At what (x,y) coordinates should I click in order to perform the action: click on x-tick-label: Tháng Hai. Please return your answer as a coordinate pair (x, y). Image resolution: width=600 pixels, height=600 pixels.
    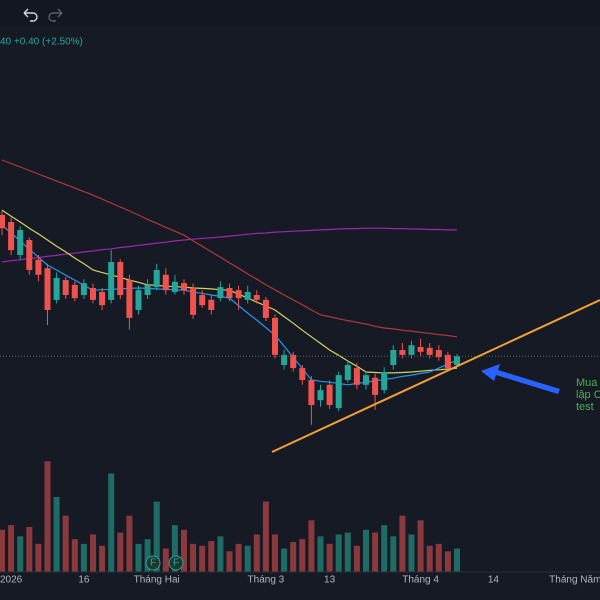
    Looking at the image, I should click on (157, 580).